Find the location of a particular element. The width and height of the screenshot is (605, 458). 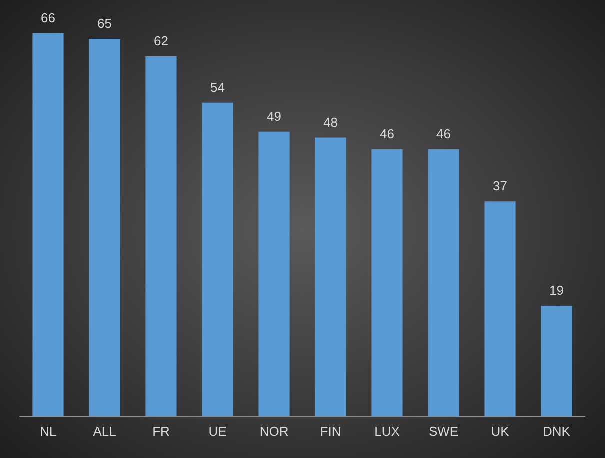

data-label: 65 is located at coordinates (105, 24).